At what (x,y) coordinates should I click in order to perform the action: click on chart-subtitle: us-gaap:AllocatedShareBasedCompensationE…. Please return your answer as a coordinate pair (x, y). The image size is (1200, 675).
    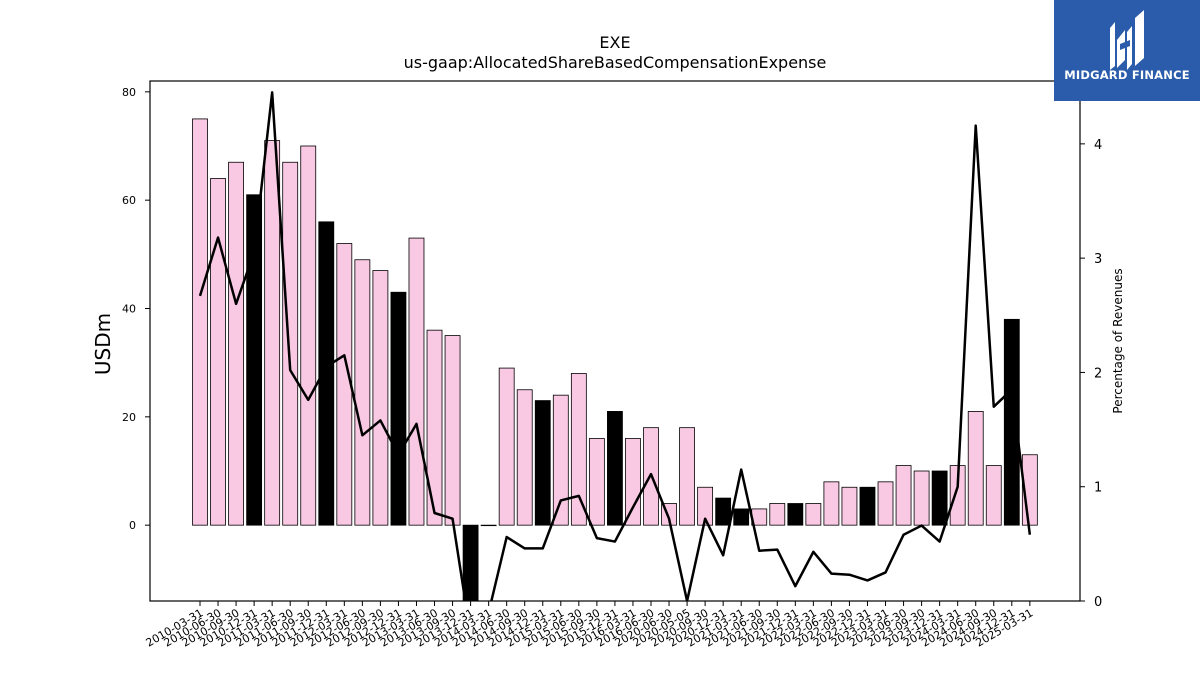
    Looking at the image, I should click on (615, 62).